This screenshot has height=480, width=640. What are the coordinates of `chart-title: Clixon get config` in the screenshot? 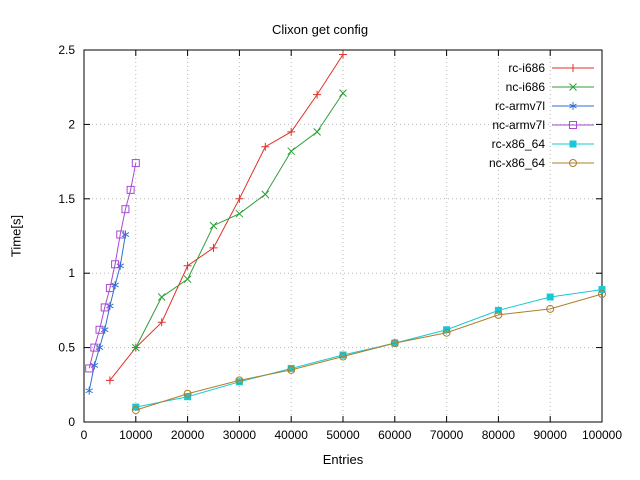 It's located at (320, 29).